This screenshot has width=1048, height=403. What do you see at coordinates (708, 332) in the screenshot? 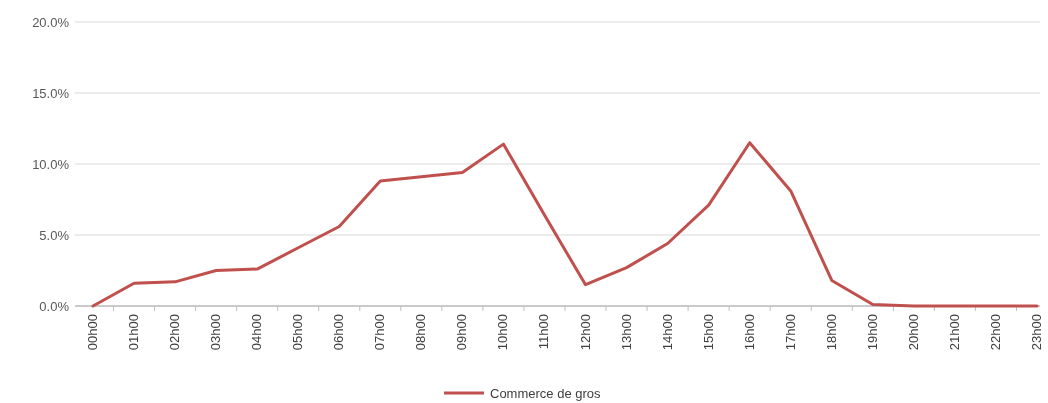
I see `x-tick-label: 15h00` at bounding box center [708, 332].